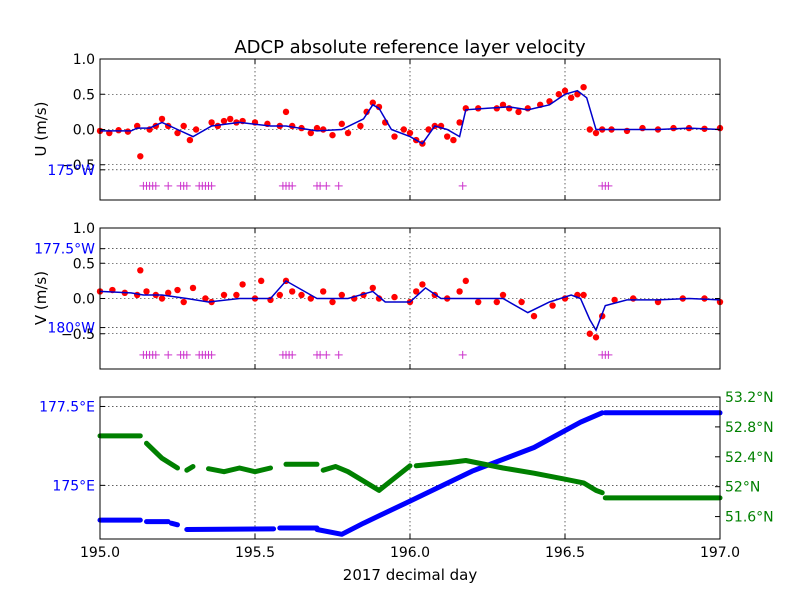 The height and width of the screenshot is (600, 800). Describe the element at coordinates (41, 129) in the screenshot. I see `u-axis-label: U (m/s)` at that location.